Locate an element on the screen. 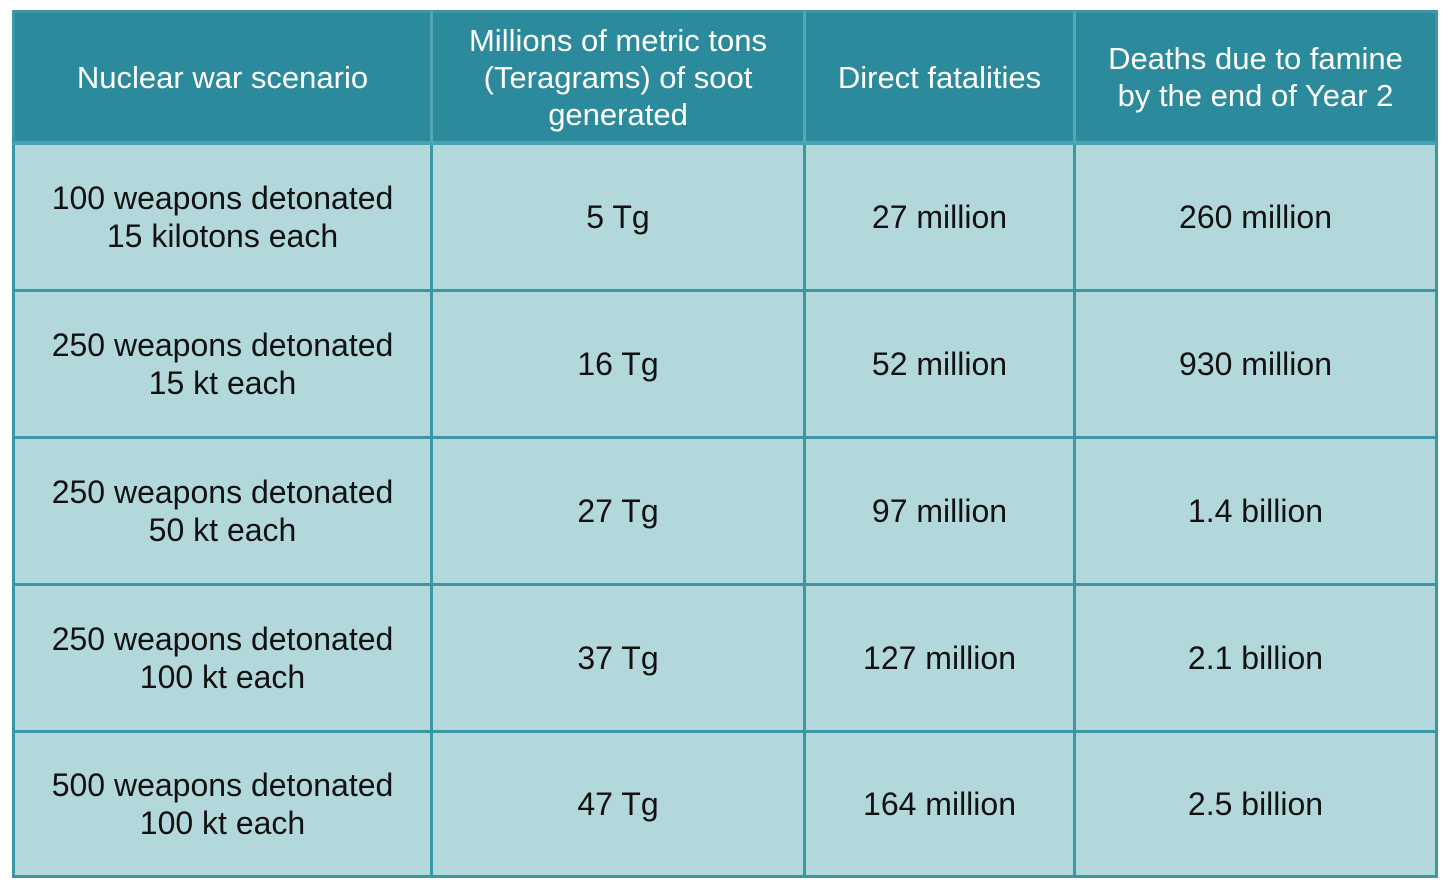 The image size is (1456, 883). direct-value: 164 million is located at coordinates (939, 804).